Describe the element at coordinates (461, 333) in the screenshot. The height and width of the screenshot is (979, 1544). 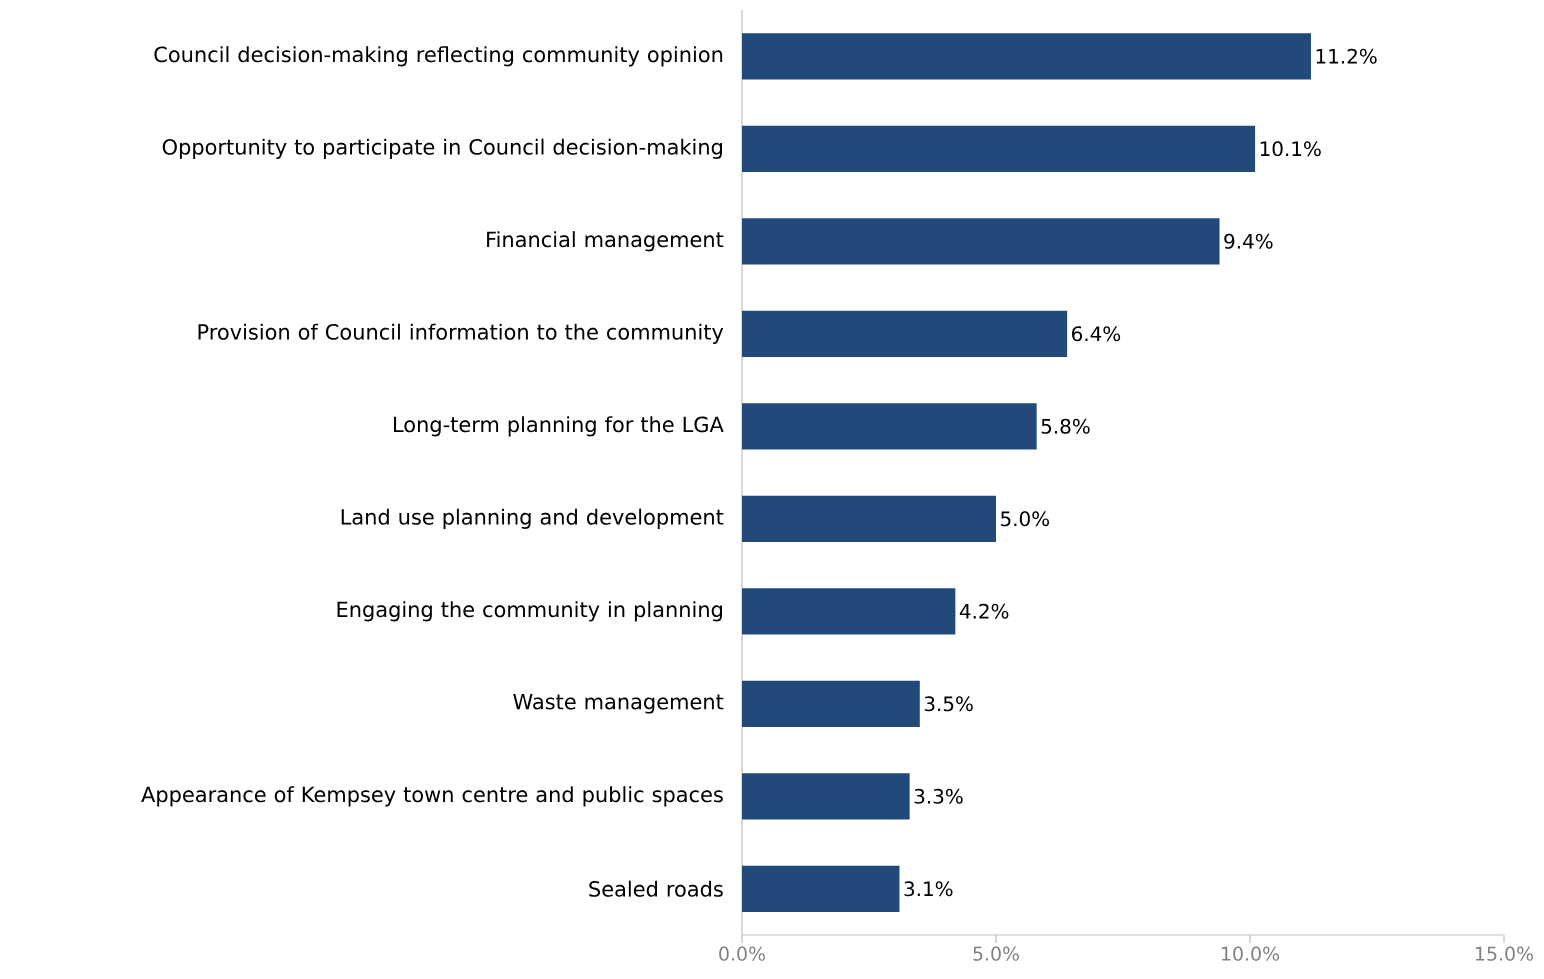
I see `y-tick-label: Provision of Council information to the community` at that location.